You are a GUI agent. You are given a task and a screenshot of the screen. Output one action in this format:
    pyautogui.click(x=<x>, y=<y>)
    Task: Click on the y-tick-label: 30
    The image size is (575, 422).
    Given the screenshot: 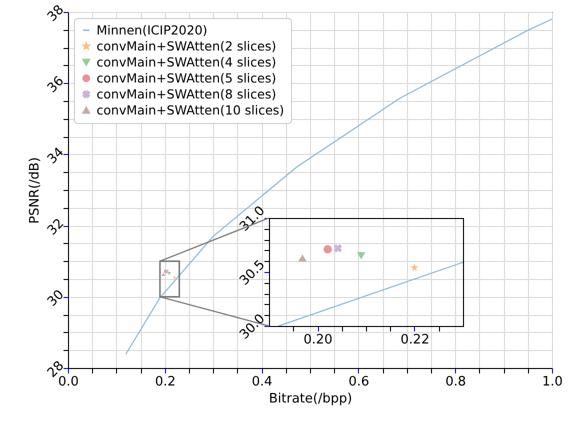 What is the action you would take?
    pyautogui.click(x=56, y=298)
    